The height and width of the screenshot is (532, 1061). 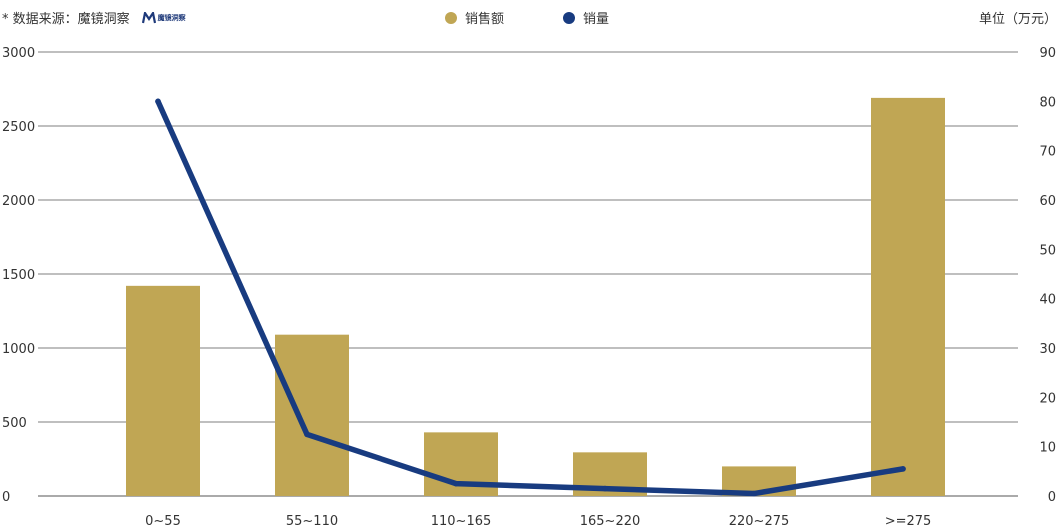 I want to click on y-right-tick-label: 80, so click(x=1047, y=102).